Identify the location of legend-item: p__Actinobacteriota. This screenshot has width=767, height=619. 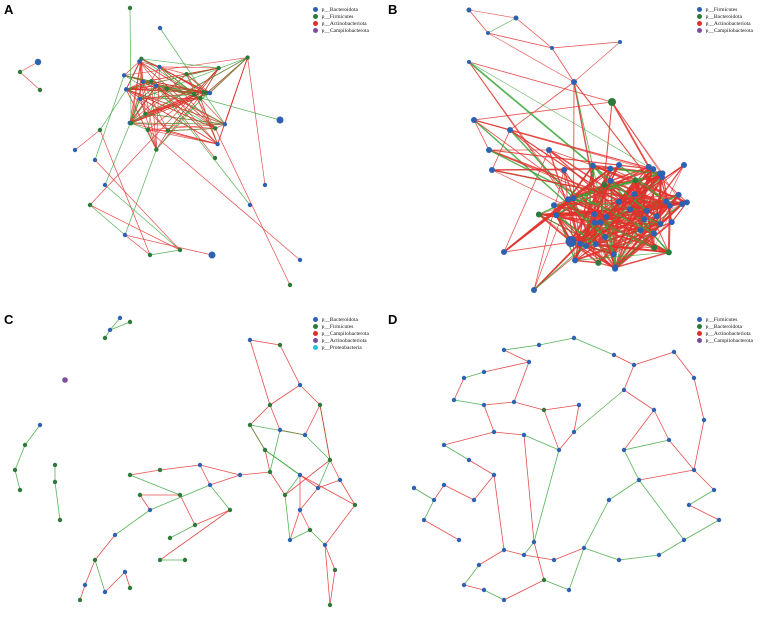
(340, 23).